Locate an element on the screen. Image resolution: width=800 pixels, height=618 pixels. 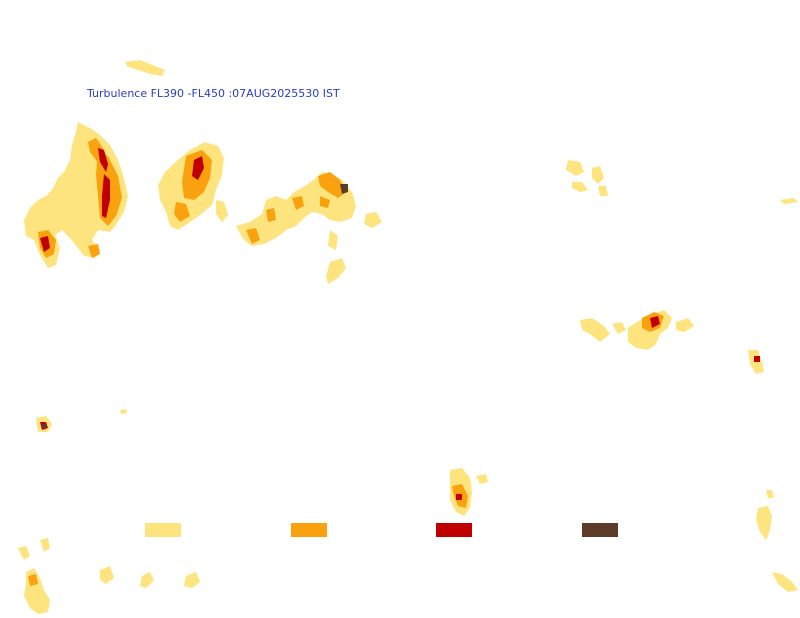
legend-swatch-extreme is located at coordinates (600, 530).